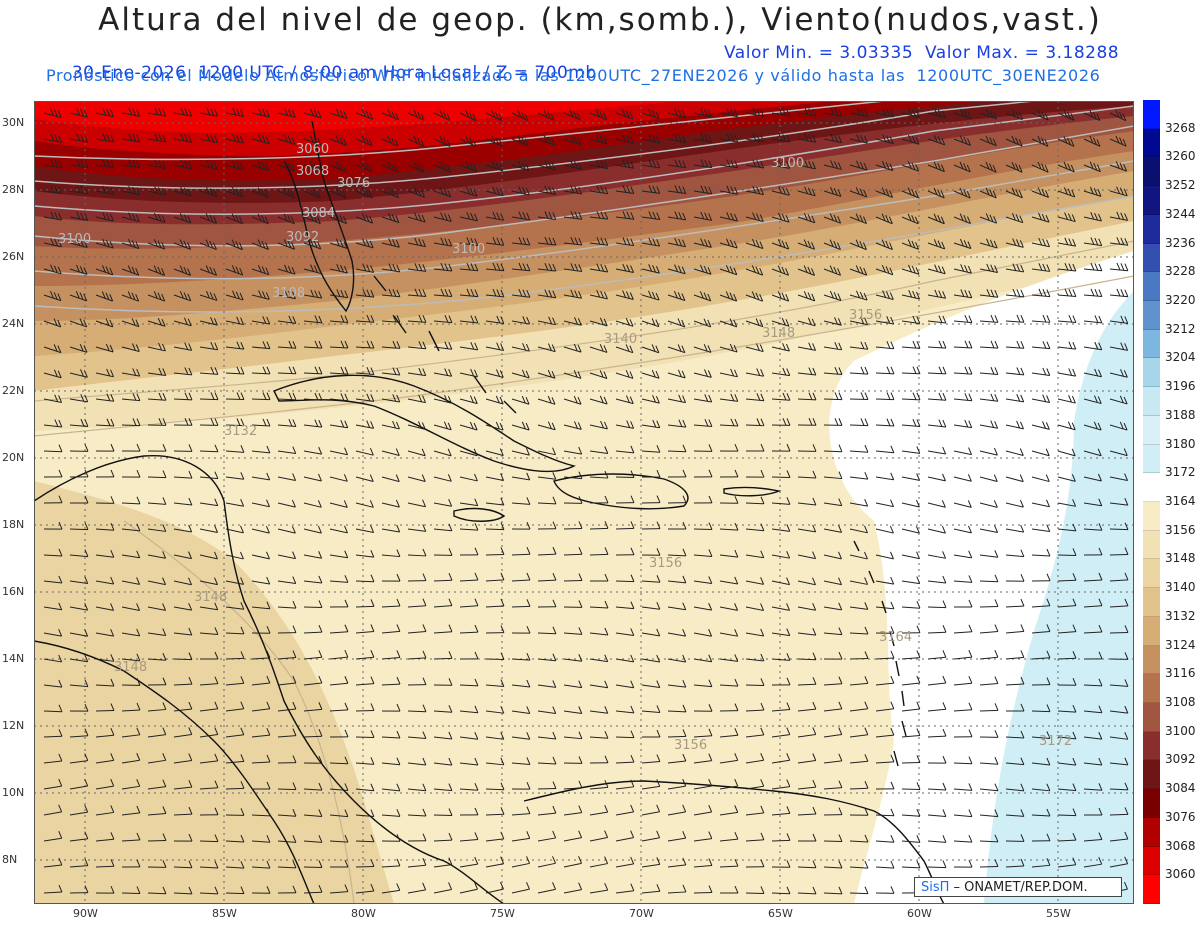  Describe the element at coordinates (1180, 300) in the screenshot. I see `colorbar-label: 3220` at that location.